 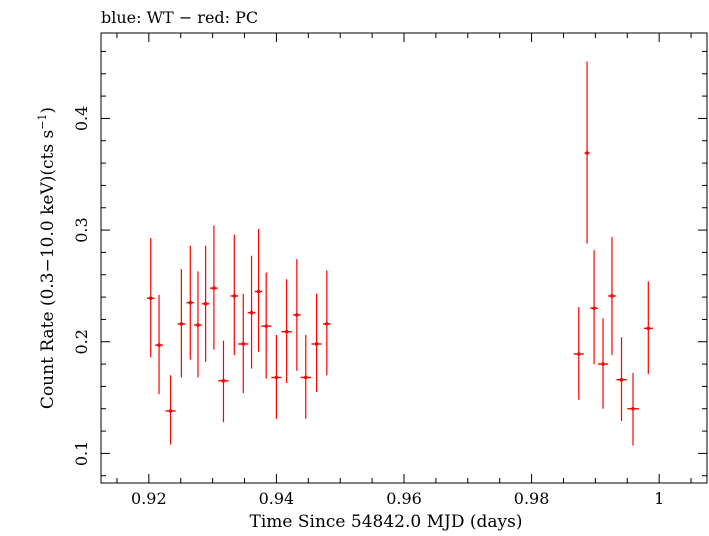 I want to click on y-axis-tick-labels: 0.1 0.2 0.3 0.4, so click(x=81, y=286).